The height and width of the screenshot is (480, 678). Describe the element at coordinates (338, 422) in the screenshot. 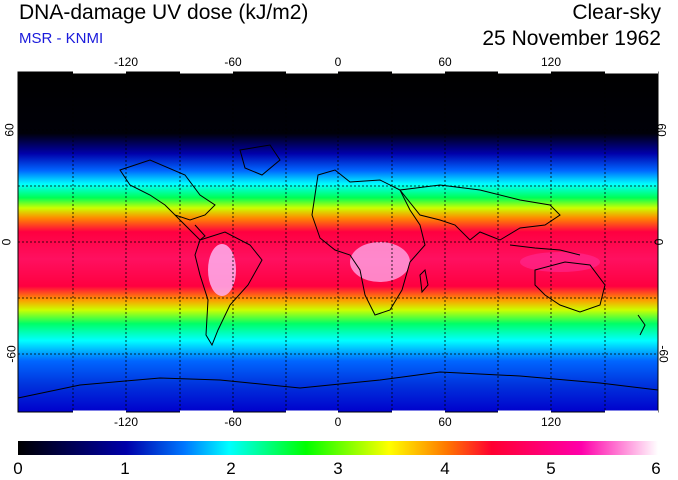

I see `lon-tick-bottom: 0` at that location.